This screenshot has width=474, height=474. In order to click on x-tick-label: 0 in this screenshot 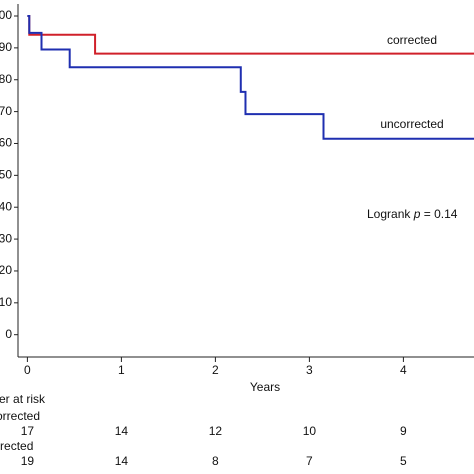, I will do `click(27, 370)`.